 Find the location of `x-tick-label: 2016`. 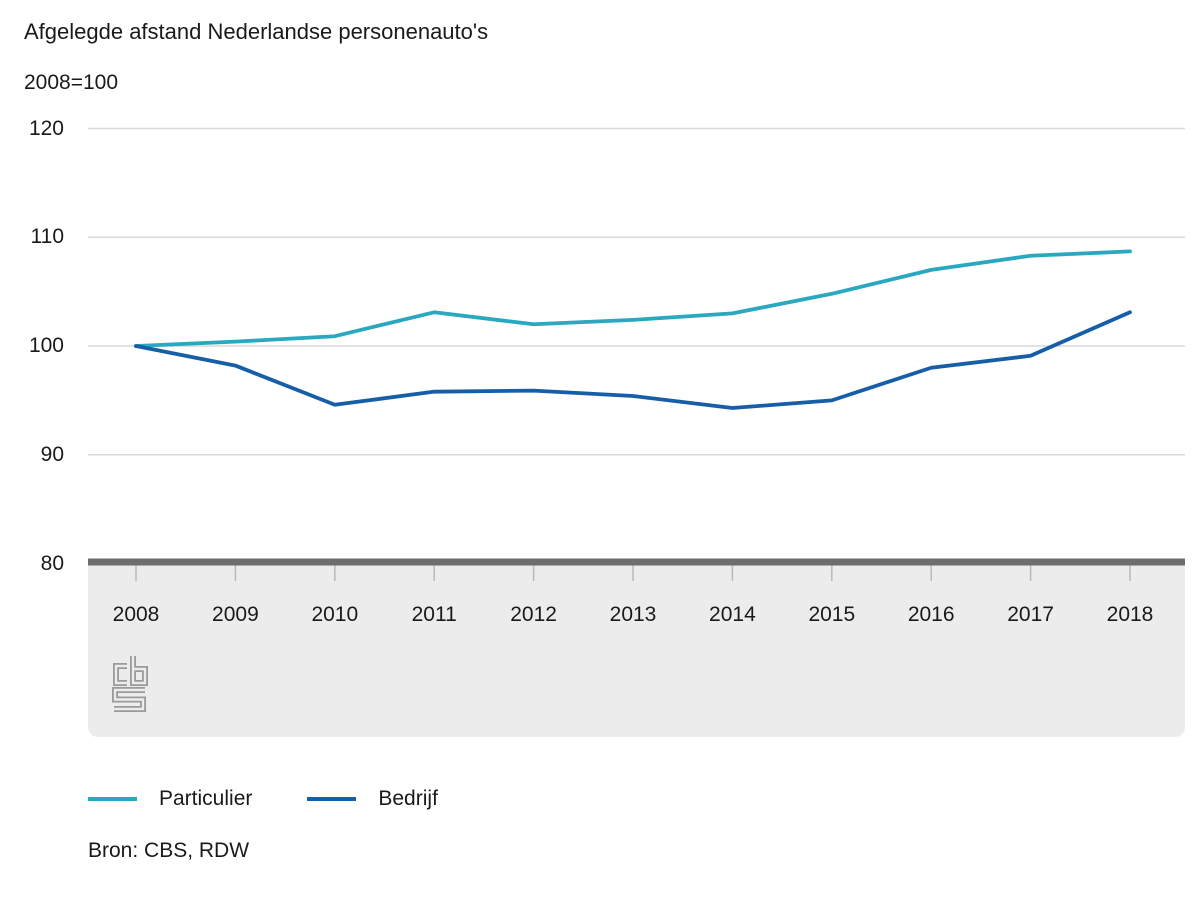

x-tick-label: 2016 is located at coordinates (931, 614).